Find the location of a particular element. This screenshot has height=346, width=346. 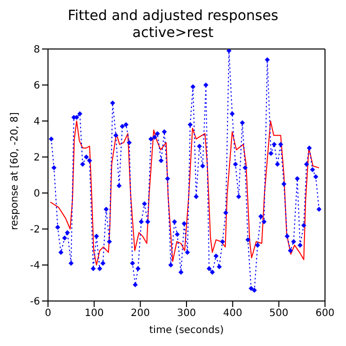

y-tick-label: 6 is located at coordinates (37, 86).